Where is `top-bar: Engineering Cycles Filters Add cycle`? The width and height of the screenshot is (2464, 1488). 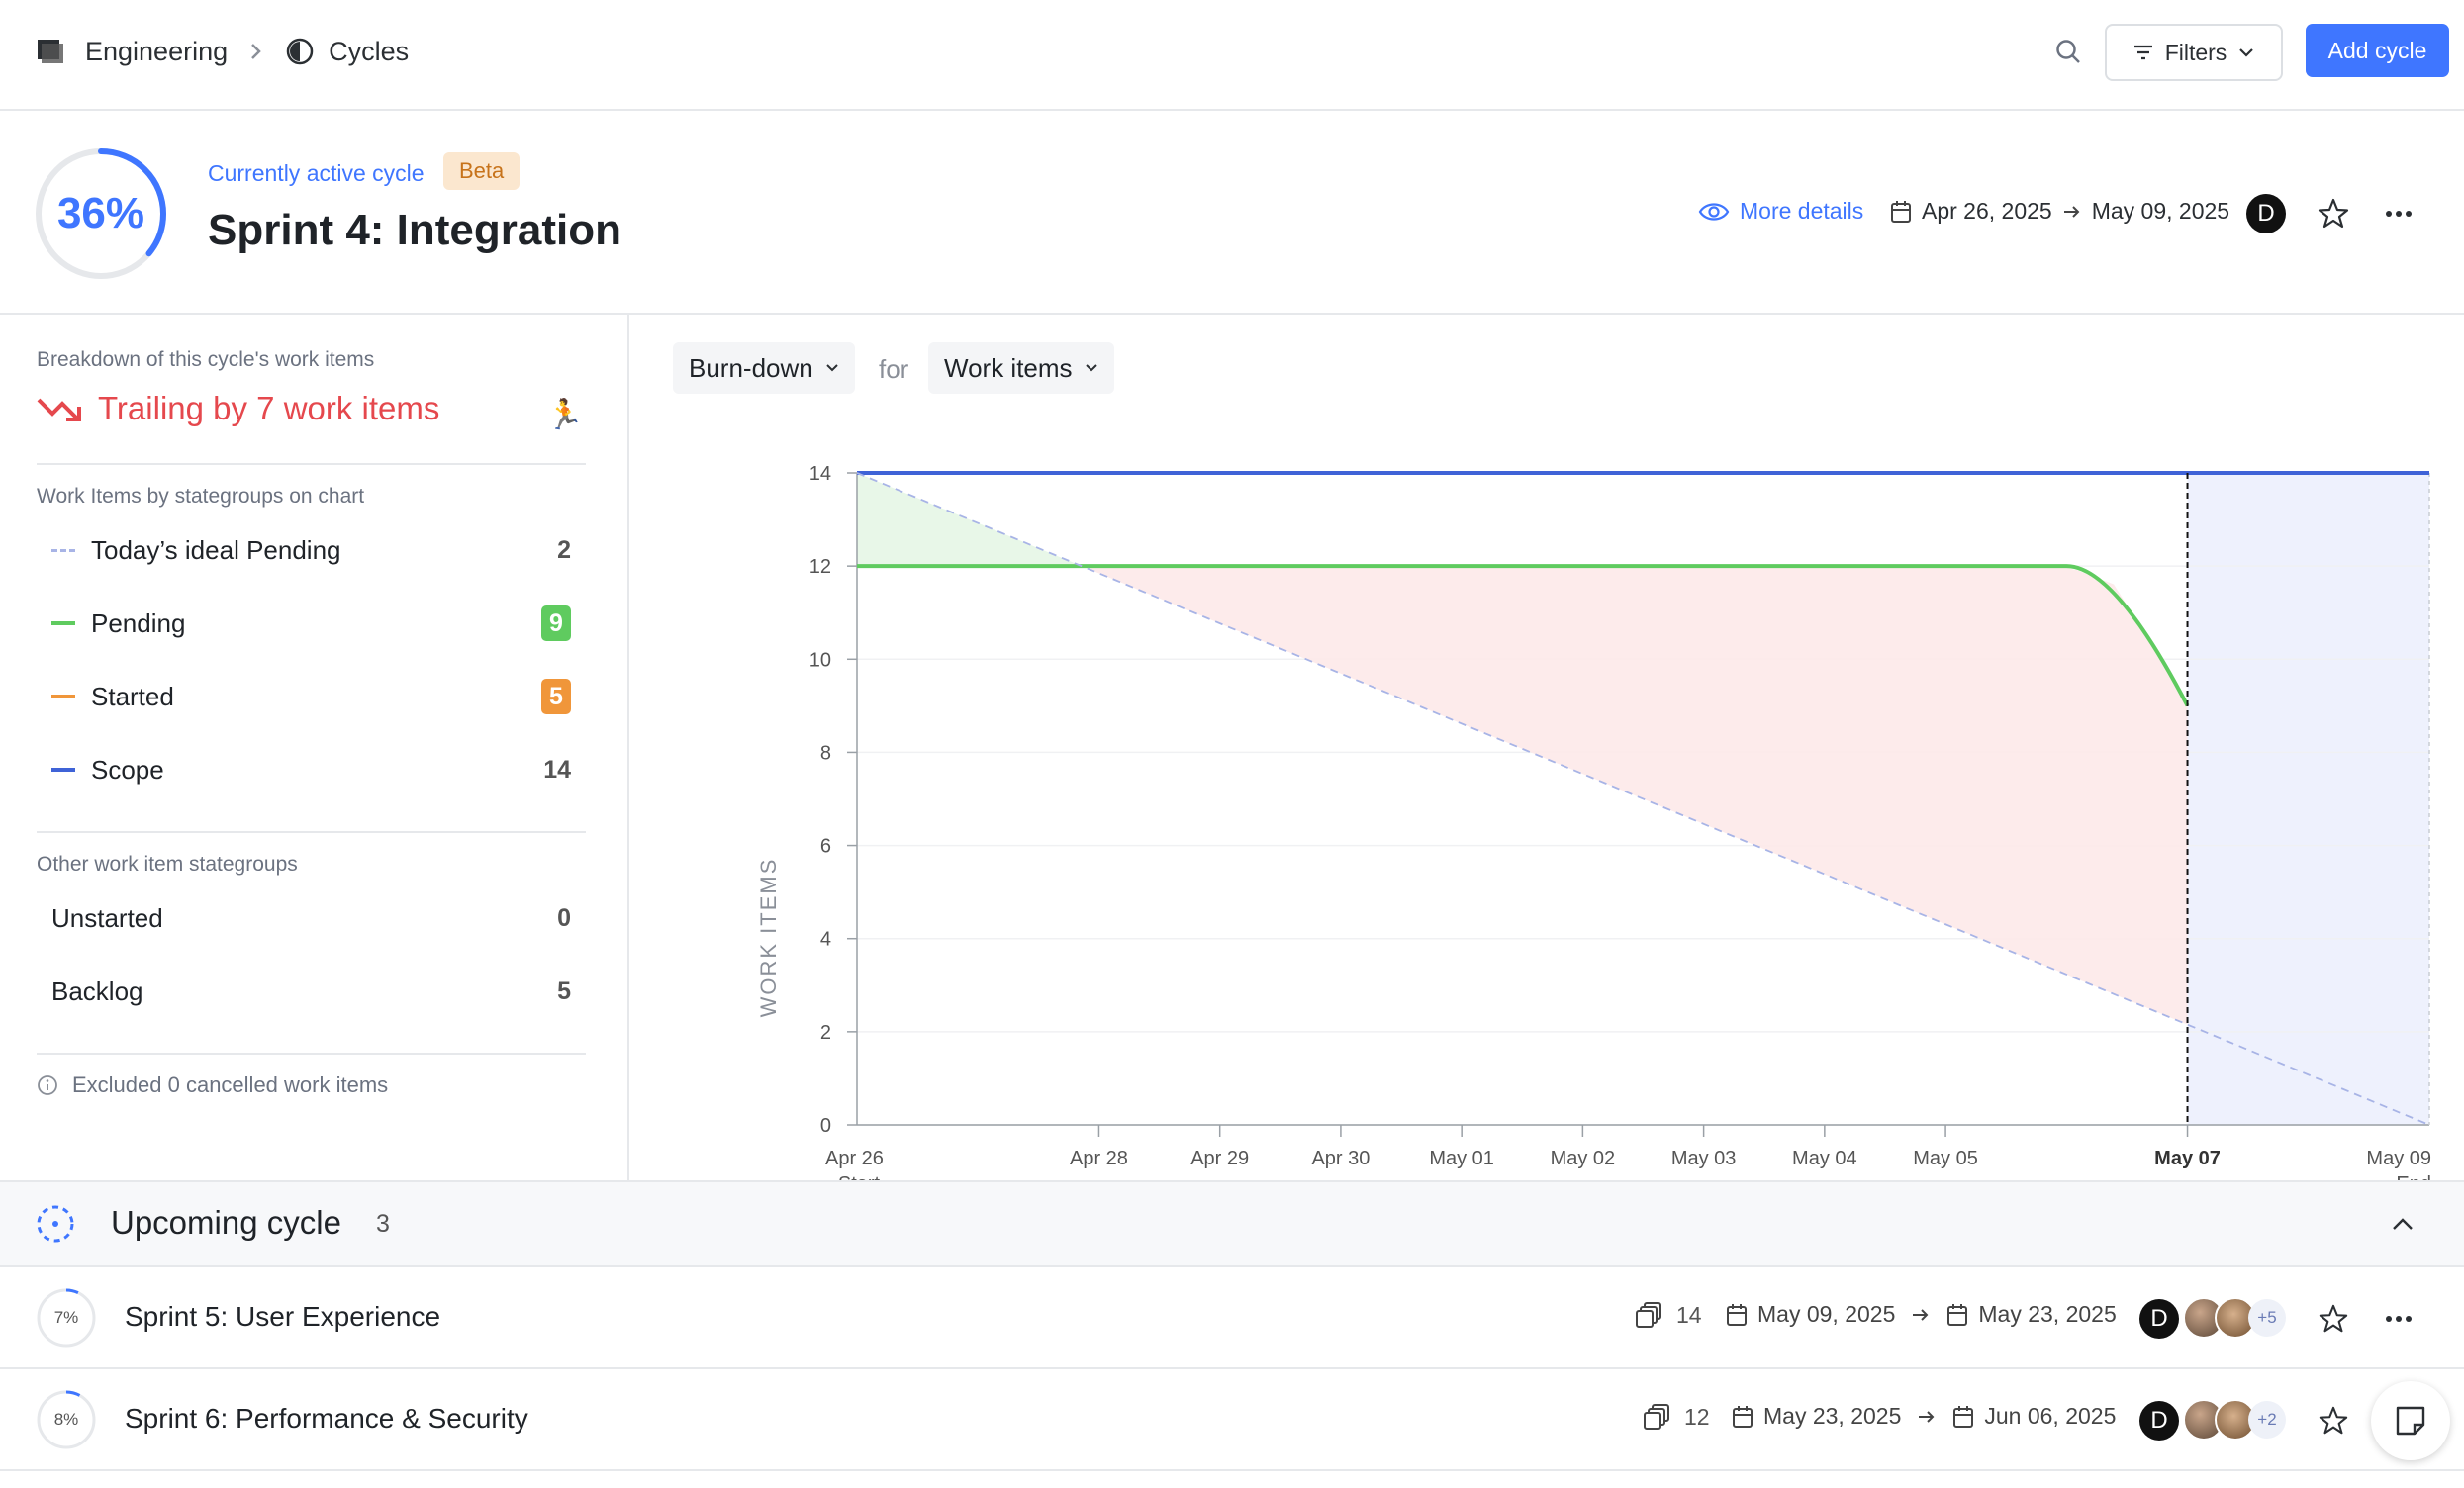 top-bar: Engineering Cycles Filters Add cycle is located at coordinates (1232, 55).